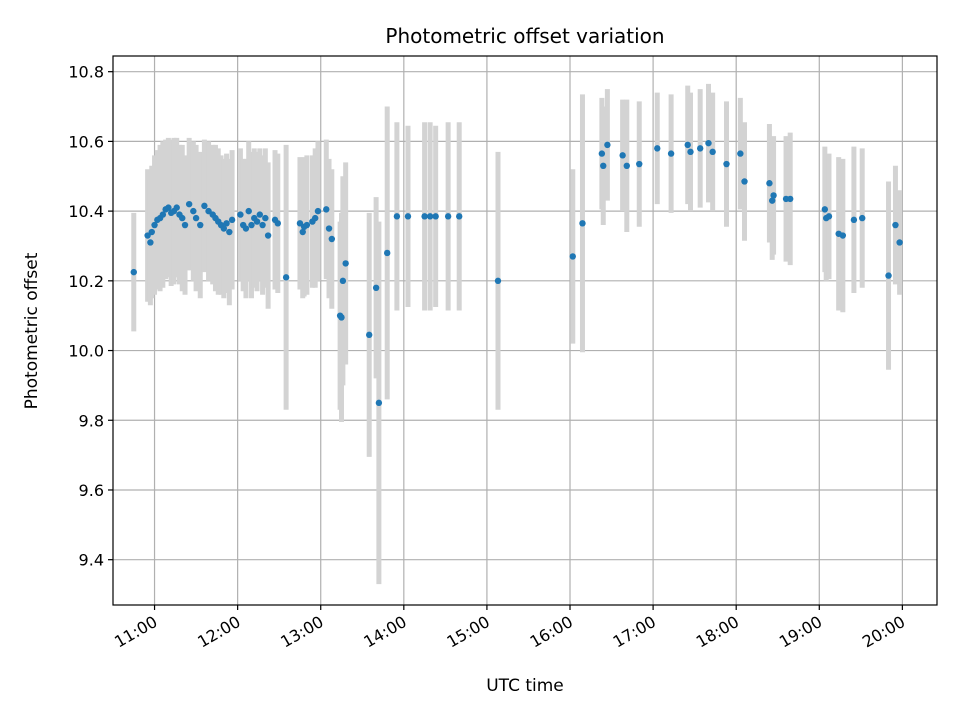  What do you see at coordinates (301, 632) in the screenshot?
I see `x-tick-label: 13:00` at bounding box center [301, 632].